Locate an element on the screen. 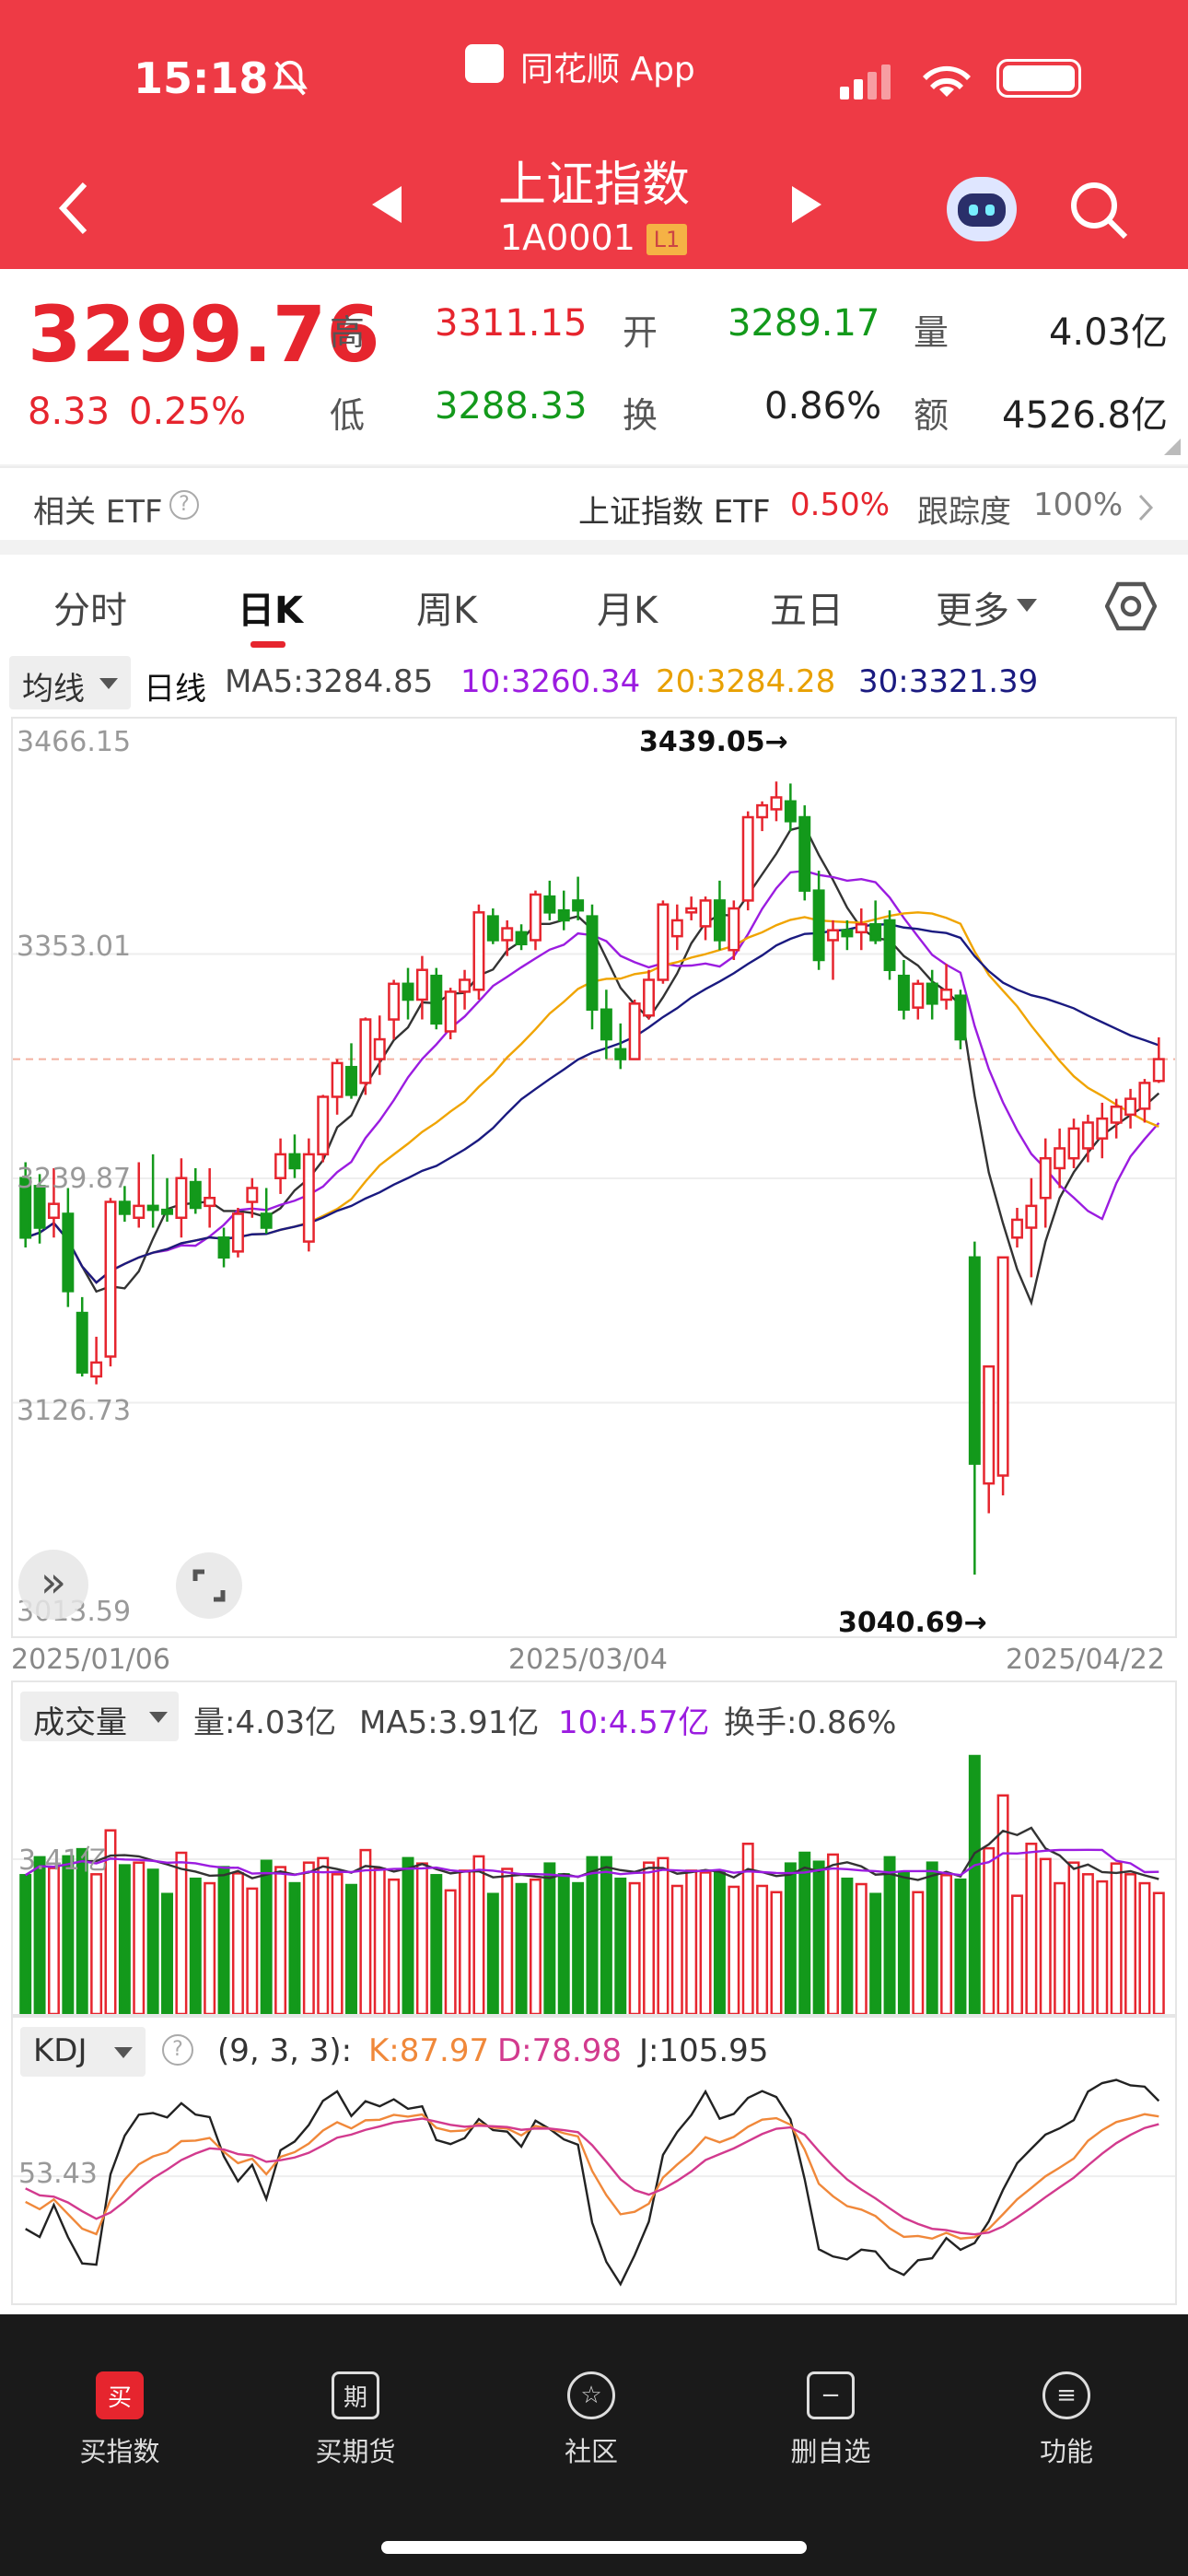 The width and height of the screenshot is (1188, 2576). ma-selector-label: 均线 is located at coordinates (53, 689).